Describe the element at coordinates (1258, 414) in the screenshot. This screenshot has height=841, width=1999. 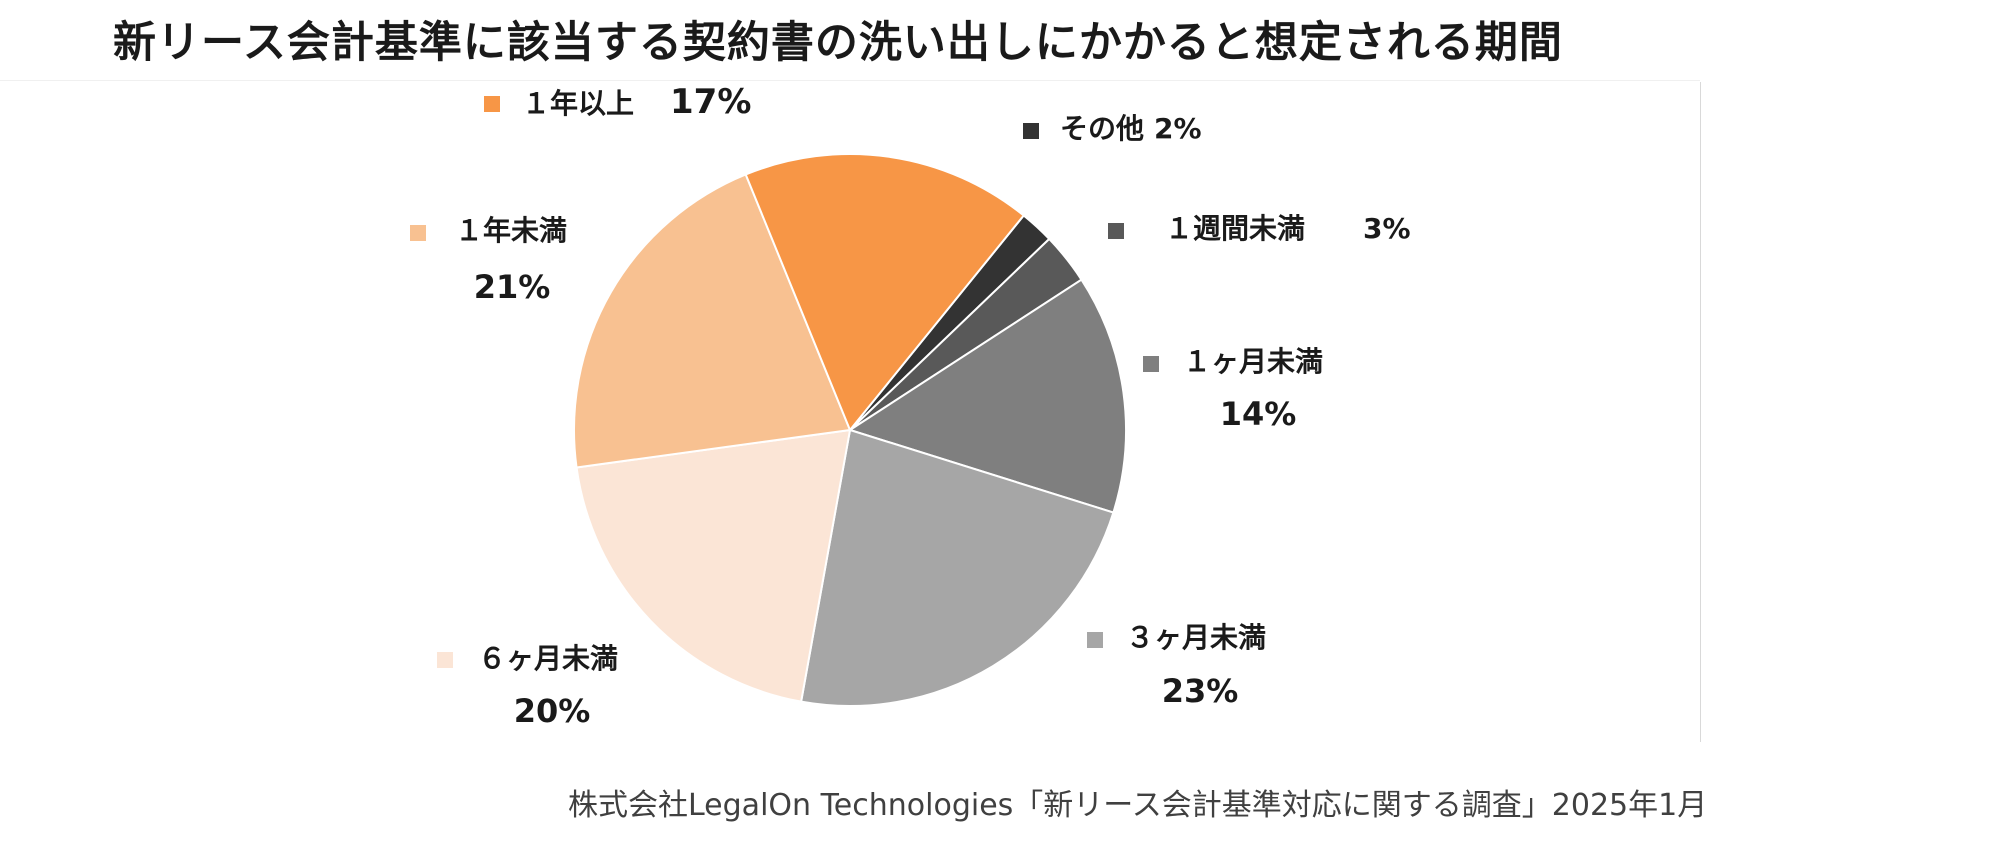
I see `slice-value-label: 14%` at that location.